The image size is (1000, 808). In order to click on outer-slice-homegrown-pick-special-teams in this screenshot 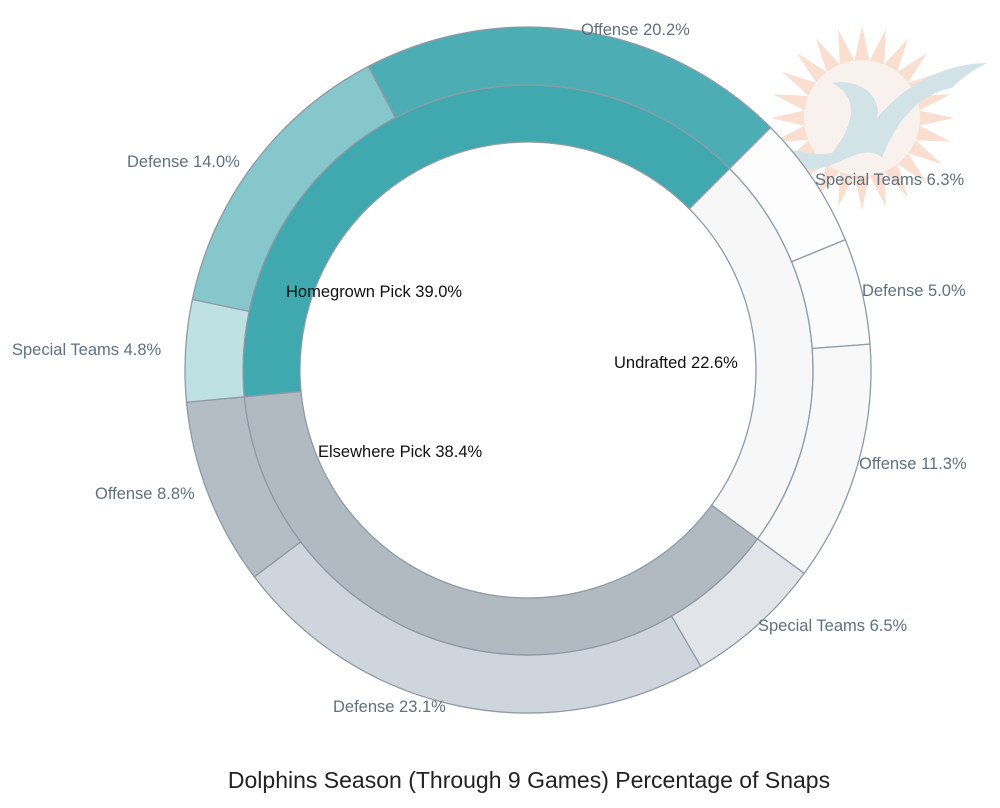, I will do `click(217, 350)`.